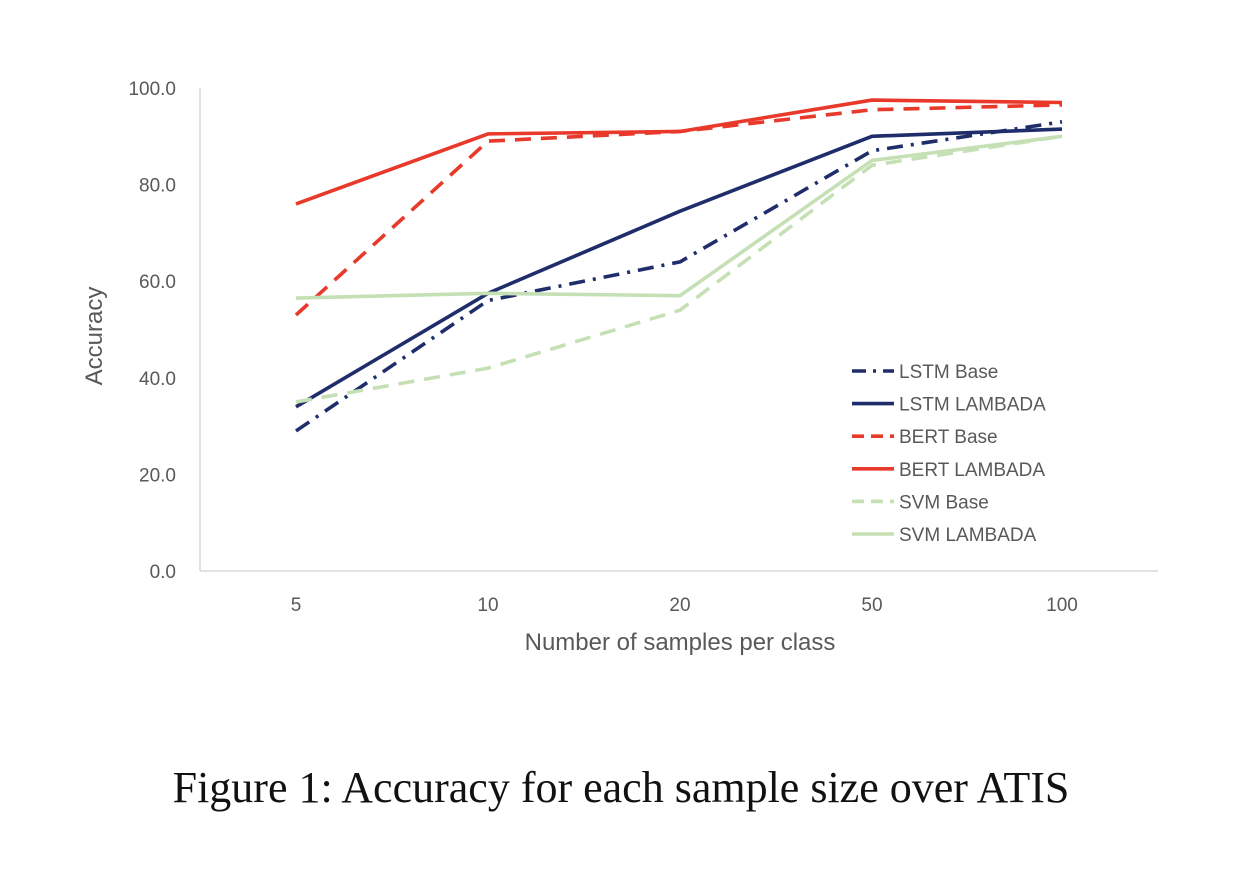 The width and height of the screenshot is (1242, 873). What do you see at coordinates (944, 502) in the screenshot?
I see `legend-label: SVM Base` at bounding box center [944, 502].